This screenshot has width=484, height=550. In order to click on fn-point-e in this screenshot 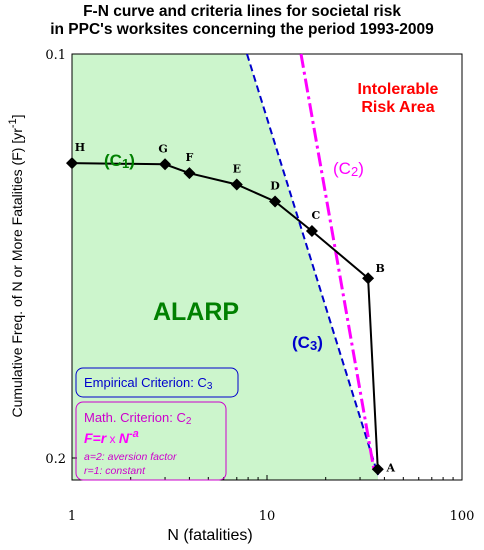, I will do `click(236, 184)`.